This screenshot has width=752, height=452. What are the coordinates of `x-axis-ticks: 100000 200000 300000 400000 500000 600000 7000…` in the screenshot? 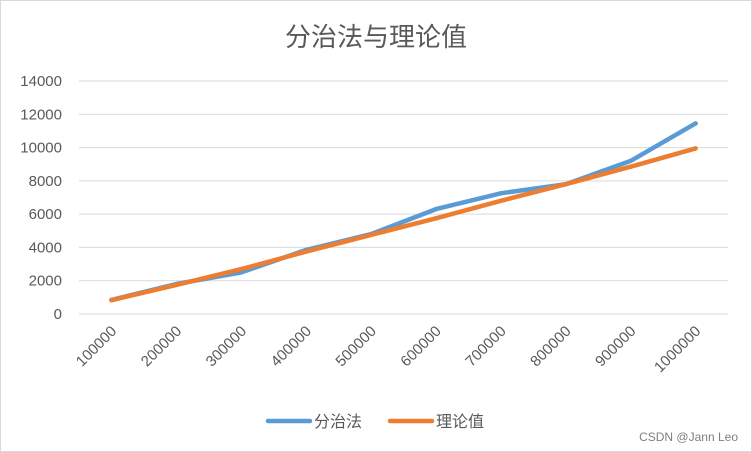 It's located at (389, 349).